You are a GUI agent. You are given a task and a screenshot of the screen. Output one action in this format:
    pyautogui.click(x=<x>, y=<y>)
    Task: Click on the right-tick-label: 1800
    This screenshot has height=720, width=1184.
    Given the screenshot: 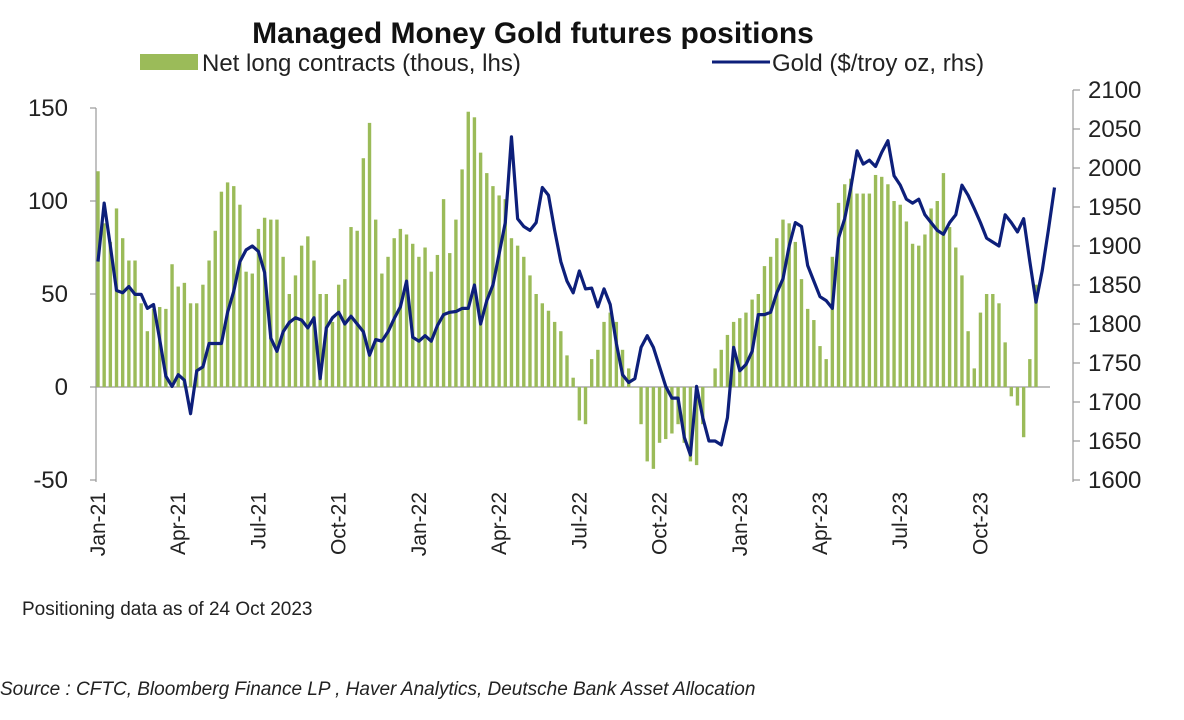 What is the action you would take?
    pyautogui.click(x=1114, y=324)
    